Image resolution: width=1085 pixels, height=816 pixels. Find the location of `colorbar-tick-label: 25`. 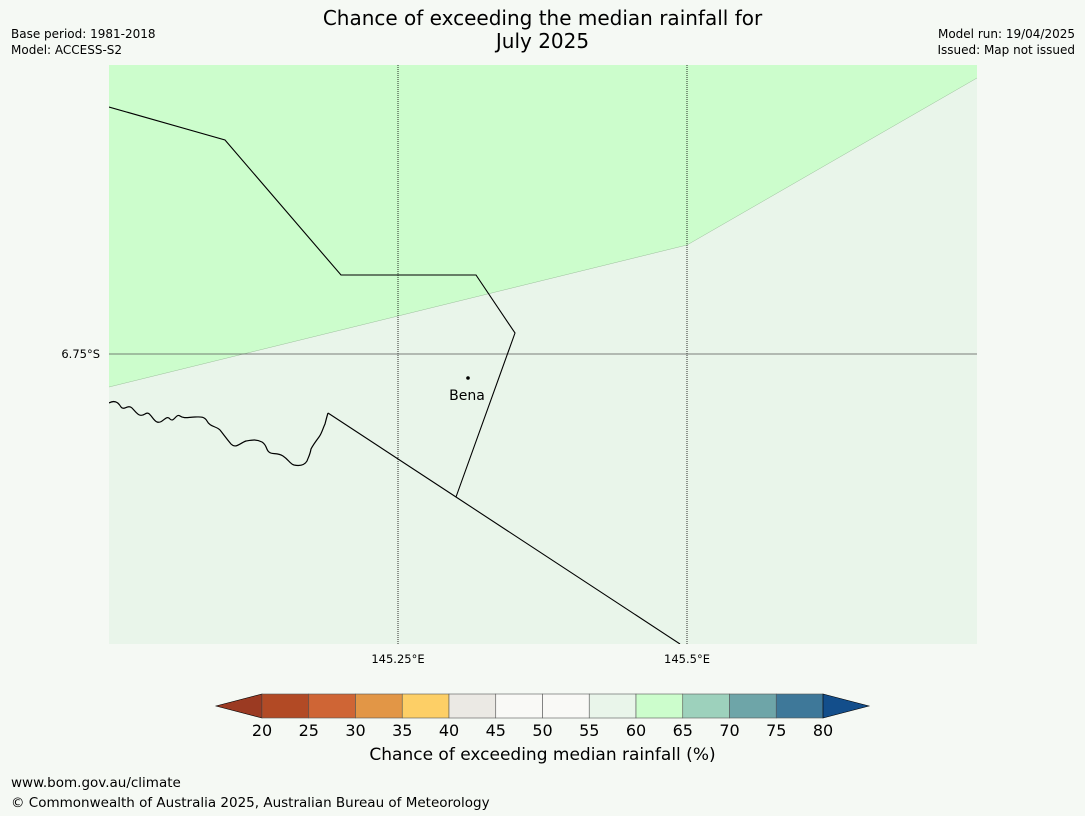

colorbar-tick-label: 25 is located at coordinates (308, 730).